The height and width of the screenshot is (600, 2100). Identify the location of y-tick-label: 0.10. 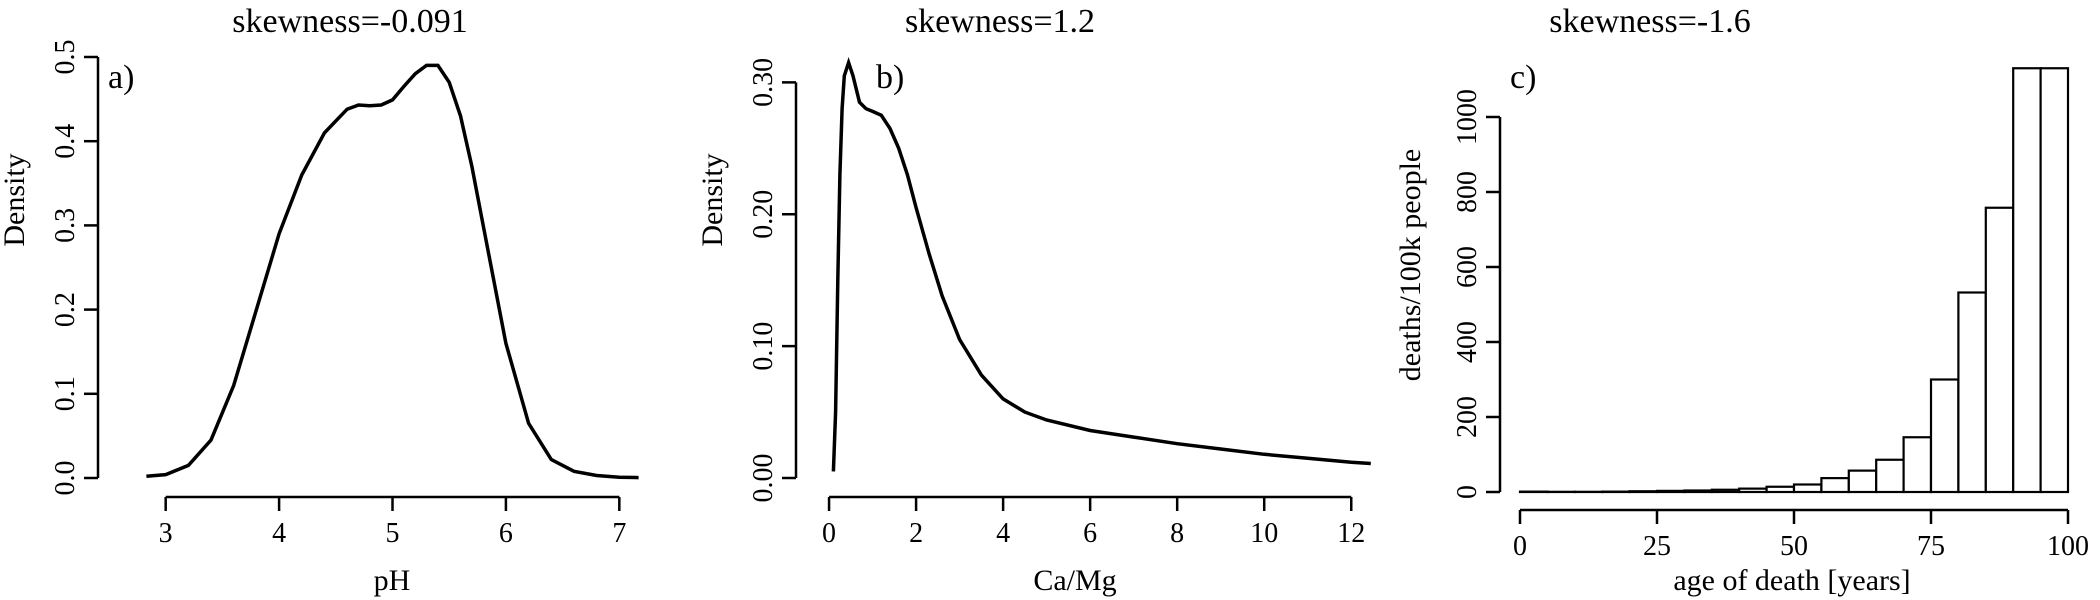
(763, 346).